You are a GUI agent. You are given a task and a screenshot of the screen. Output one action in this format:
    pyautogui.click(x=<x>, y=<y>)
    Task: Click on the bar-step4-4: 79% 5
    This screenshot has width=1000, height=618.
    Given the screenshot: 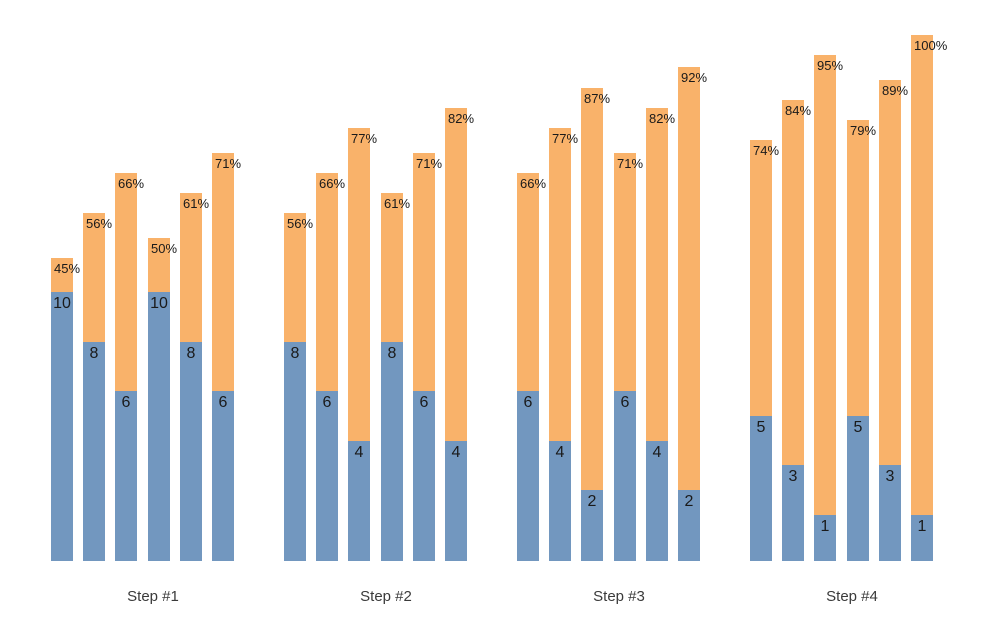 What is the action you would take?
    pyautogui.click(x=861, y=340)
    